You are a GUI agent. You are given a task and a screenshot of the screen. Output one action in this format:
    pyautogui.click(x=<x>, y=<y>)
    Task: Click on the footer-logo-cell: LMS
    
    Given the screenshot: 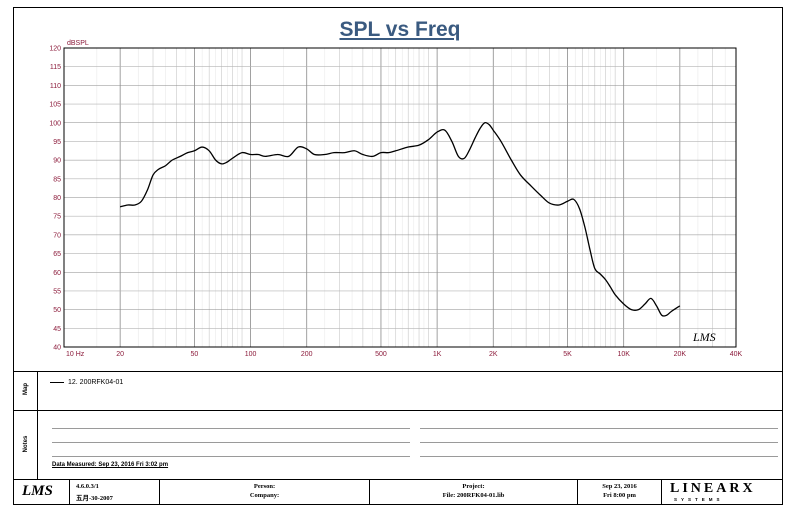 What is the action you would take?
    pyautogui.click(x=42, y=492)
    